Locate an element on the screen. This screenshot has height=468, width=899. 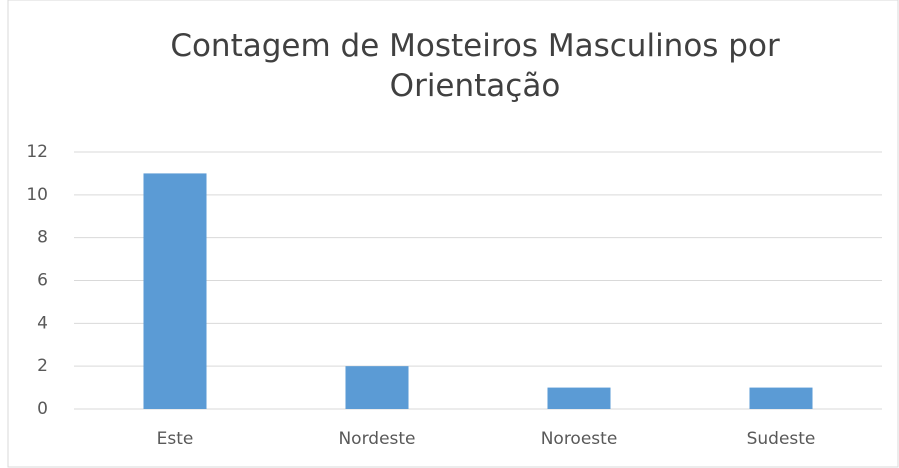
x-tick-label: Nordeste is located at coordinates (376, 439).